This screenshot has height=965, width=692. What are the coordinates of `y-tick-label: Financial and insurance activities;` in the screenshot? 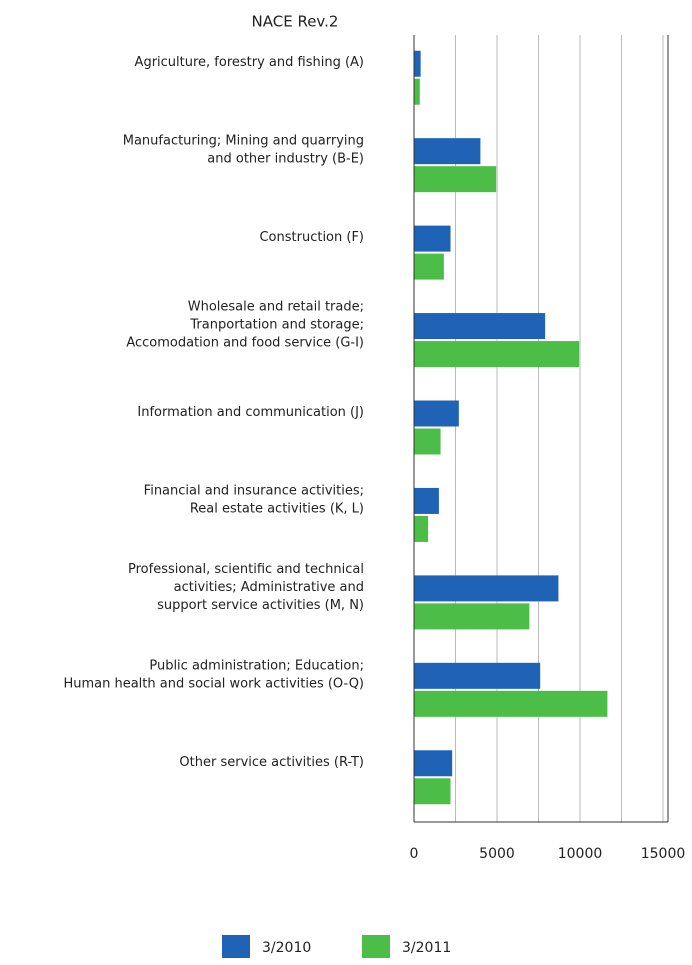 It's located at (254, 490).